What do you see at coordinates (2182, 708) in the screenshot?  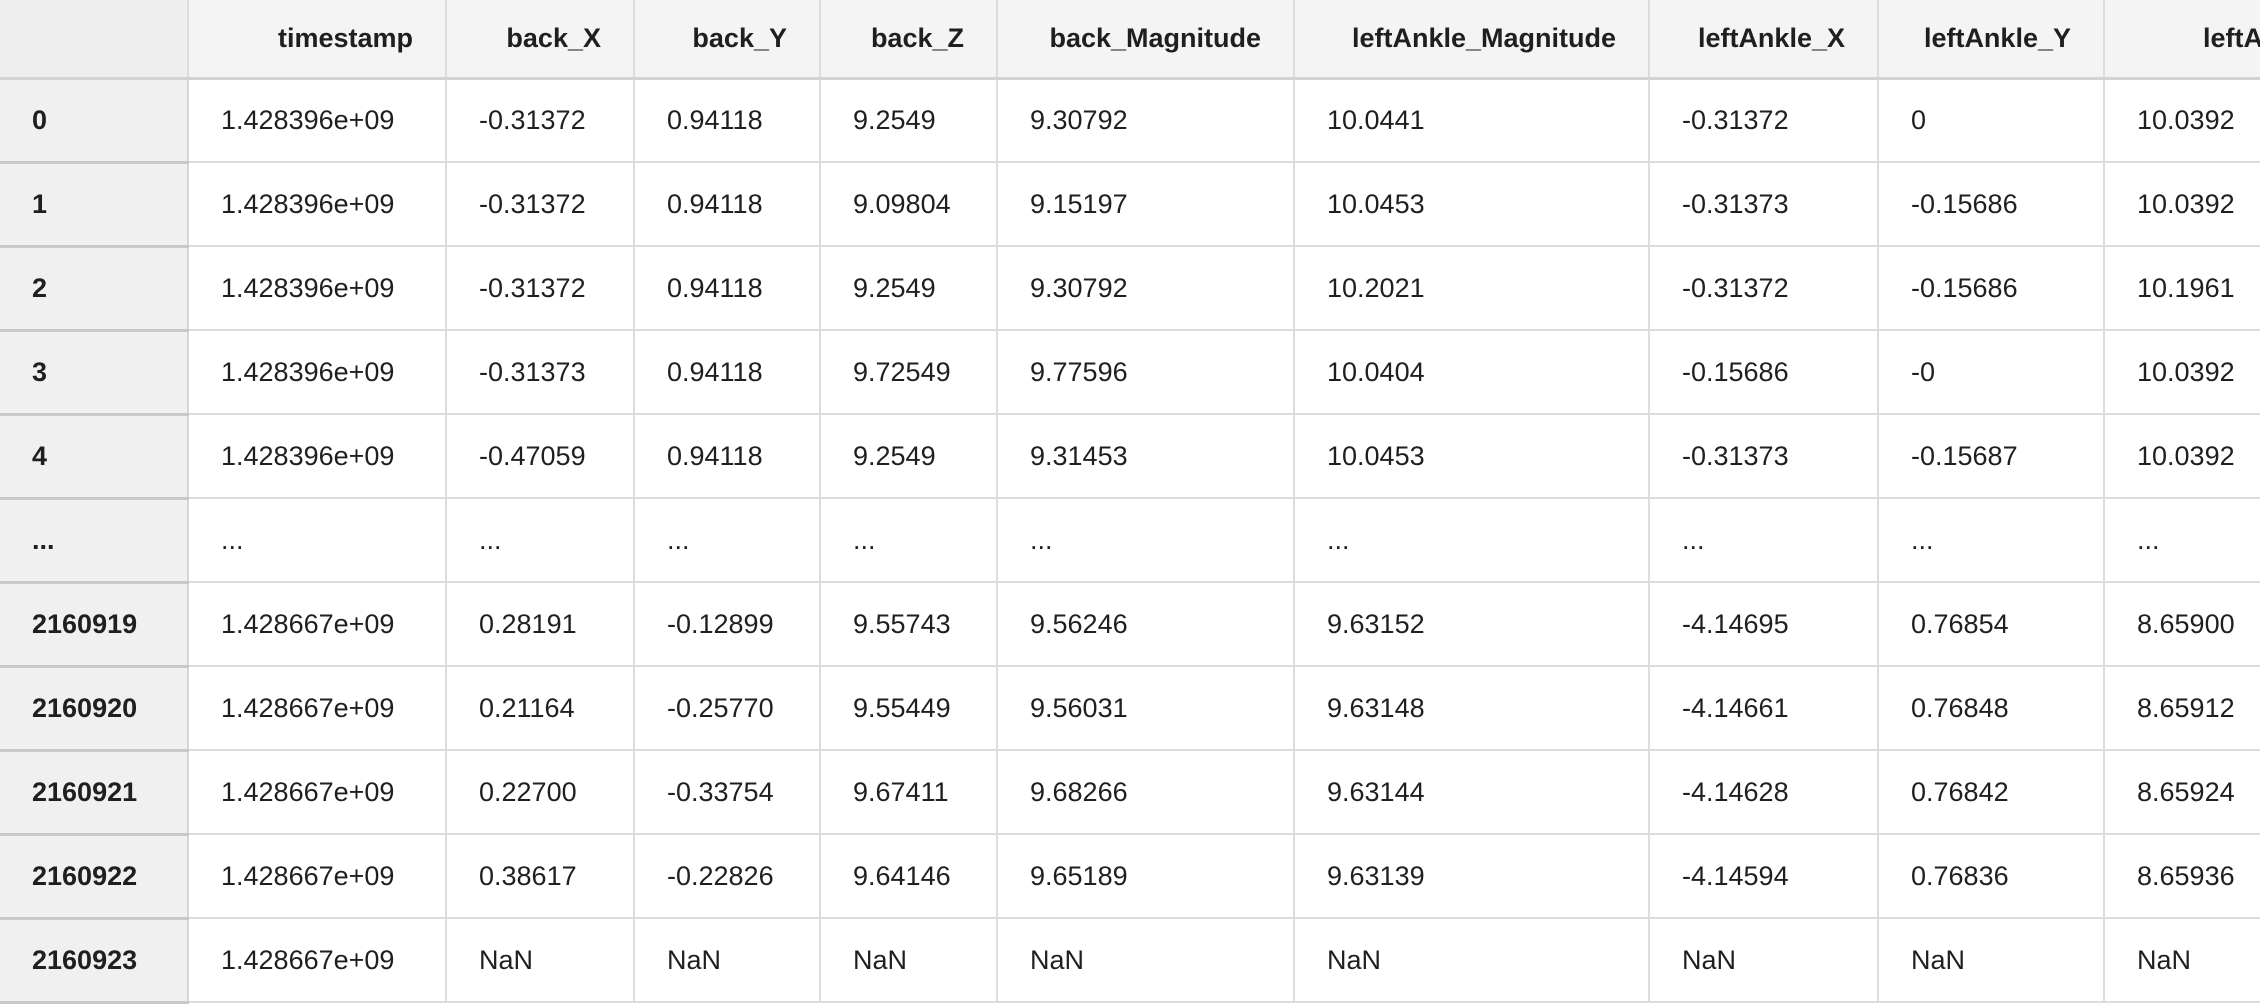 I see `table-cell: 8.65912` at bounding box center [2182, 708].